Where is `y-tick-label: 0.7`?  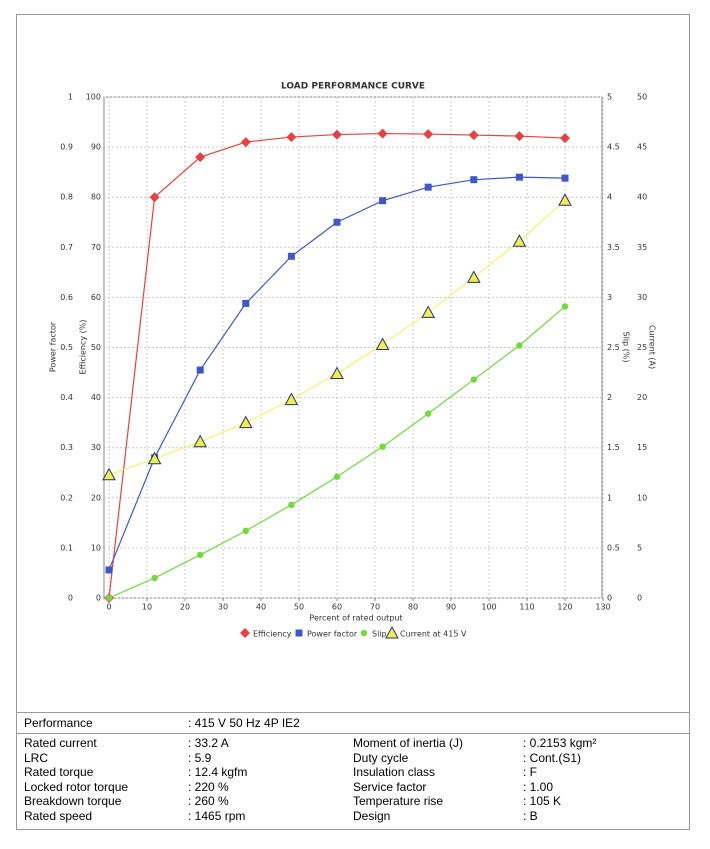 y-tick-label: 0.7 is located at coordinates (66, 247).